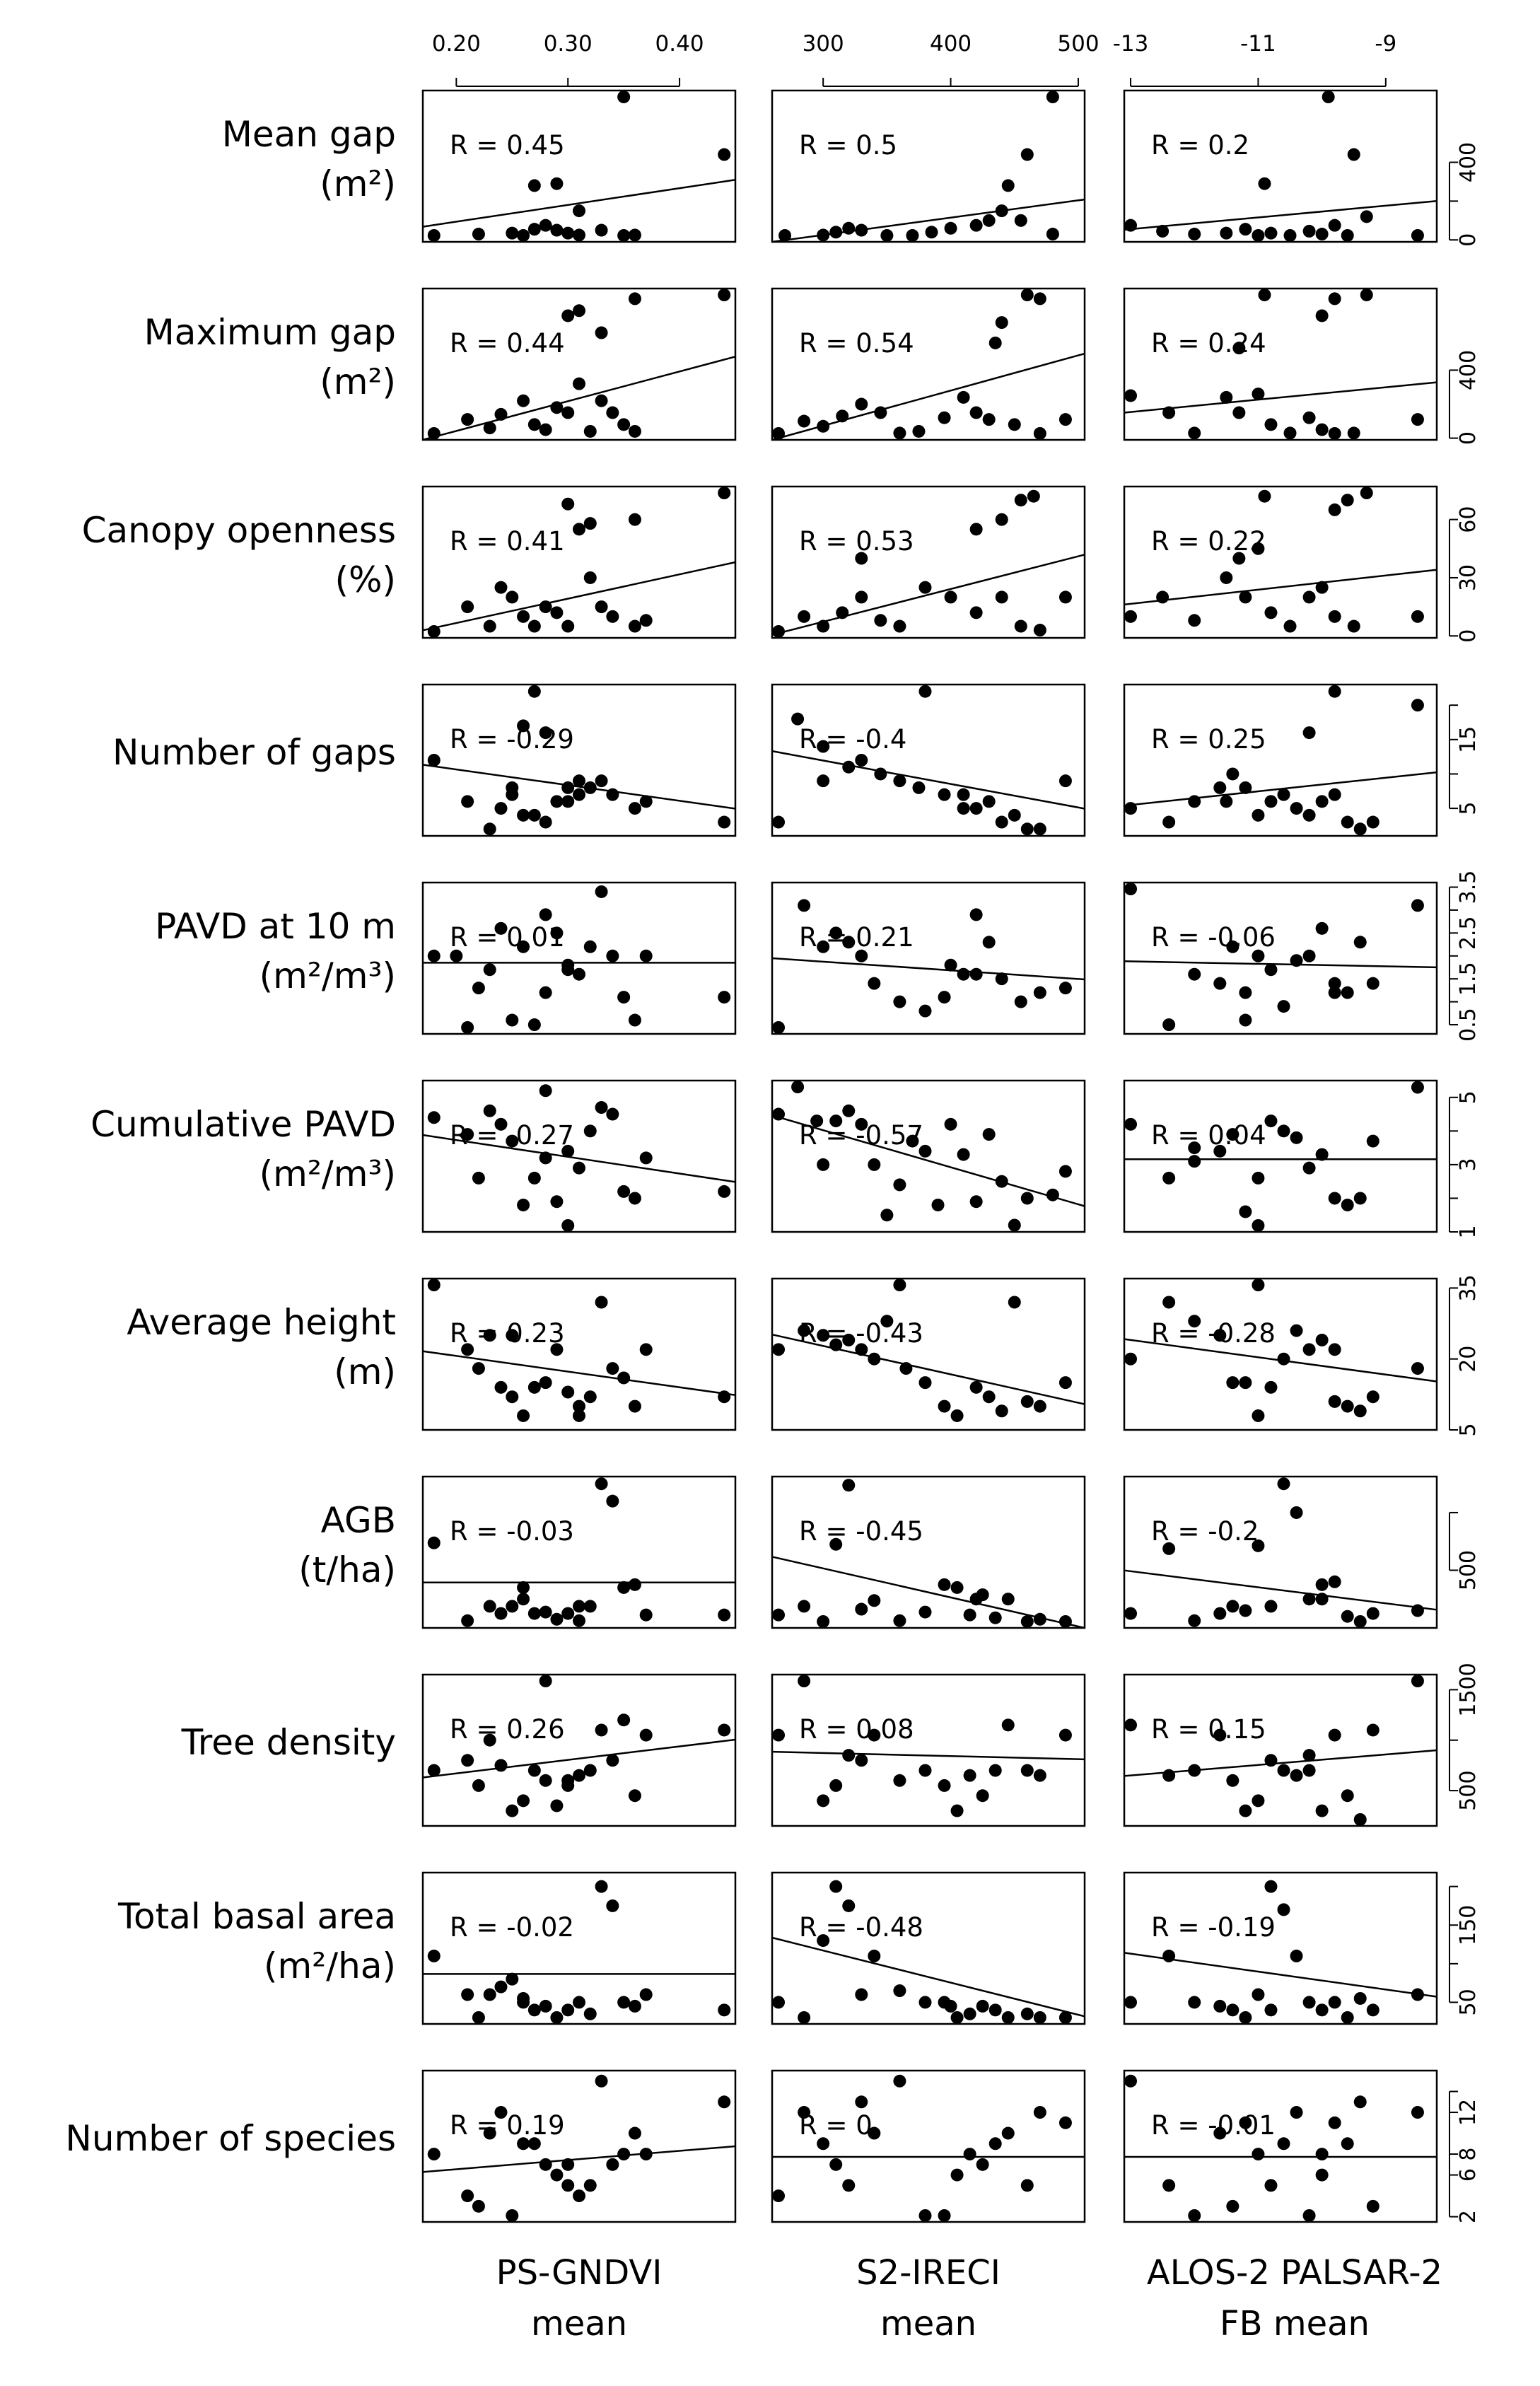 The width and height of the screenshot is (1540, 2386). I want to click on top-tick-label: 0.30, so click(568, 44).